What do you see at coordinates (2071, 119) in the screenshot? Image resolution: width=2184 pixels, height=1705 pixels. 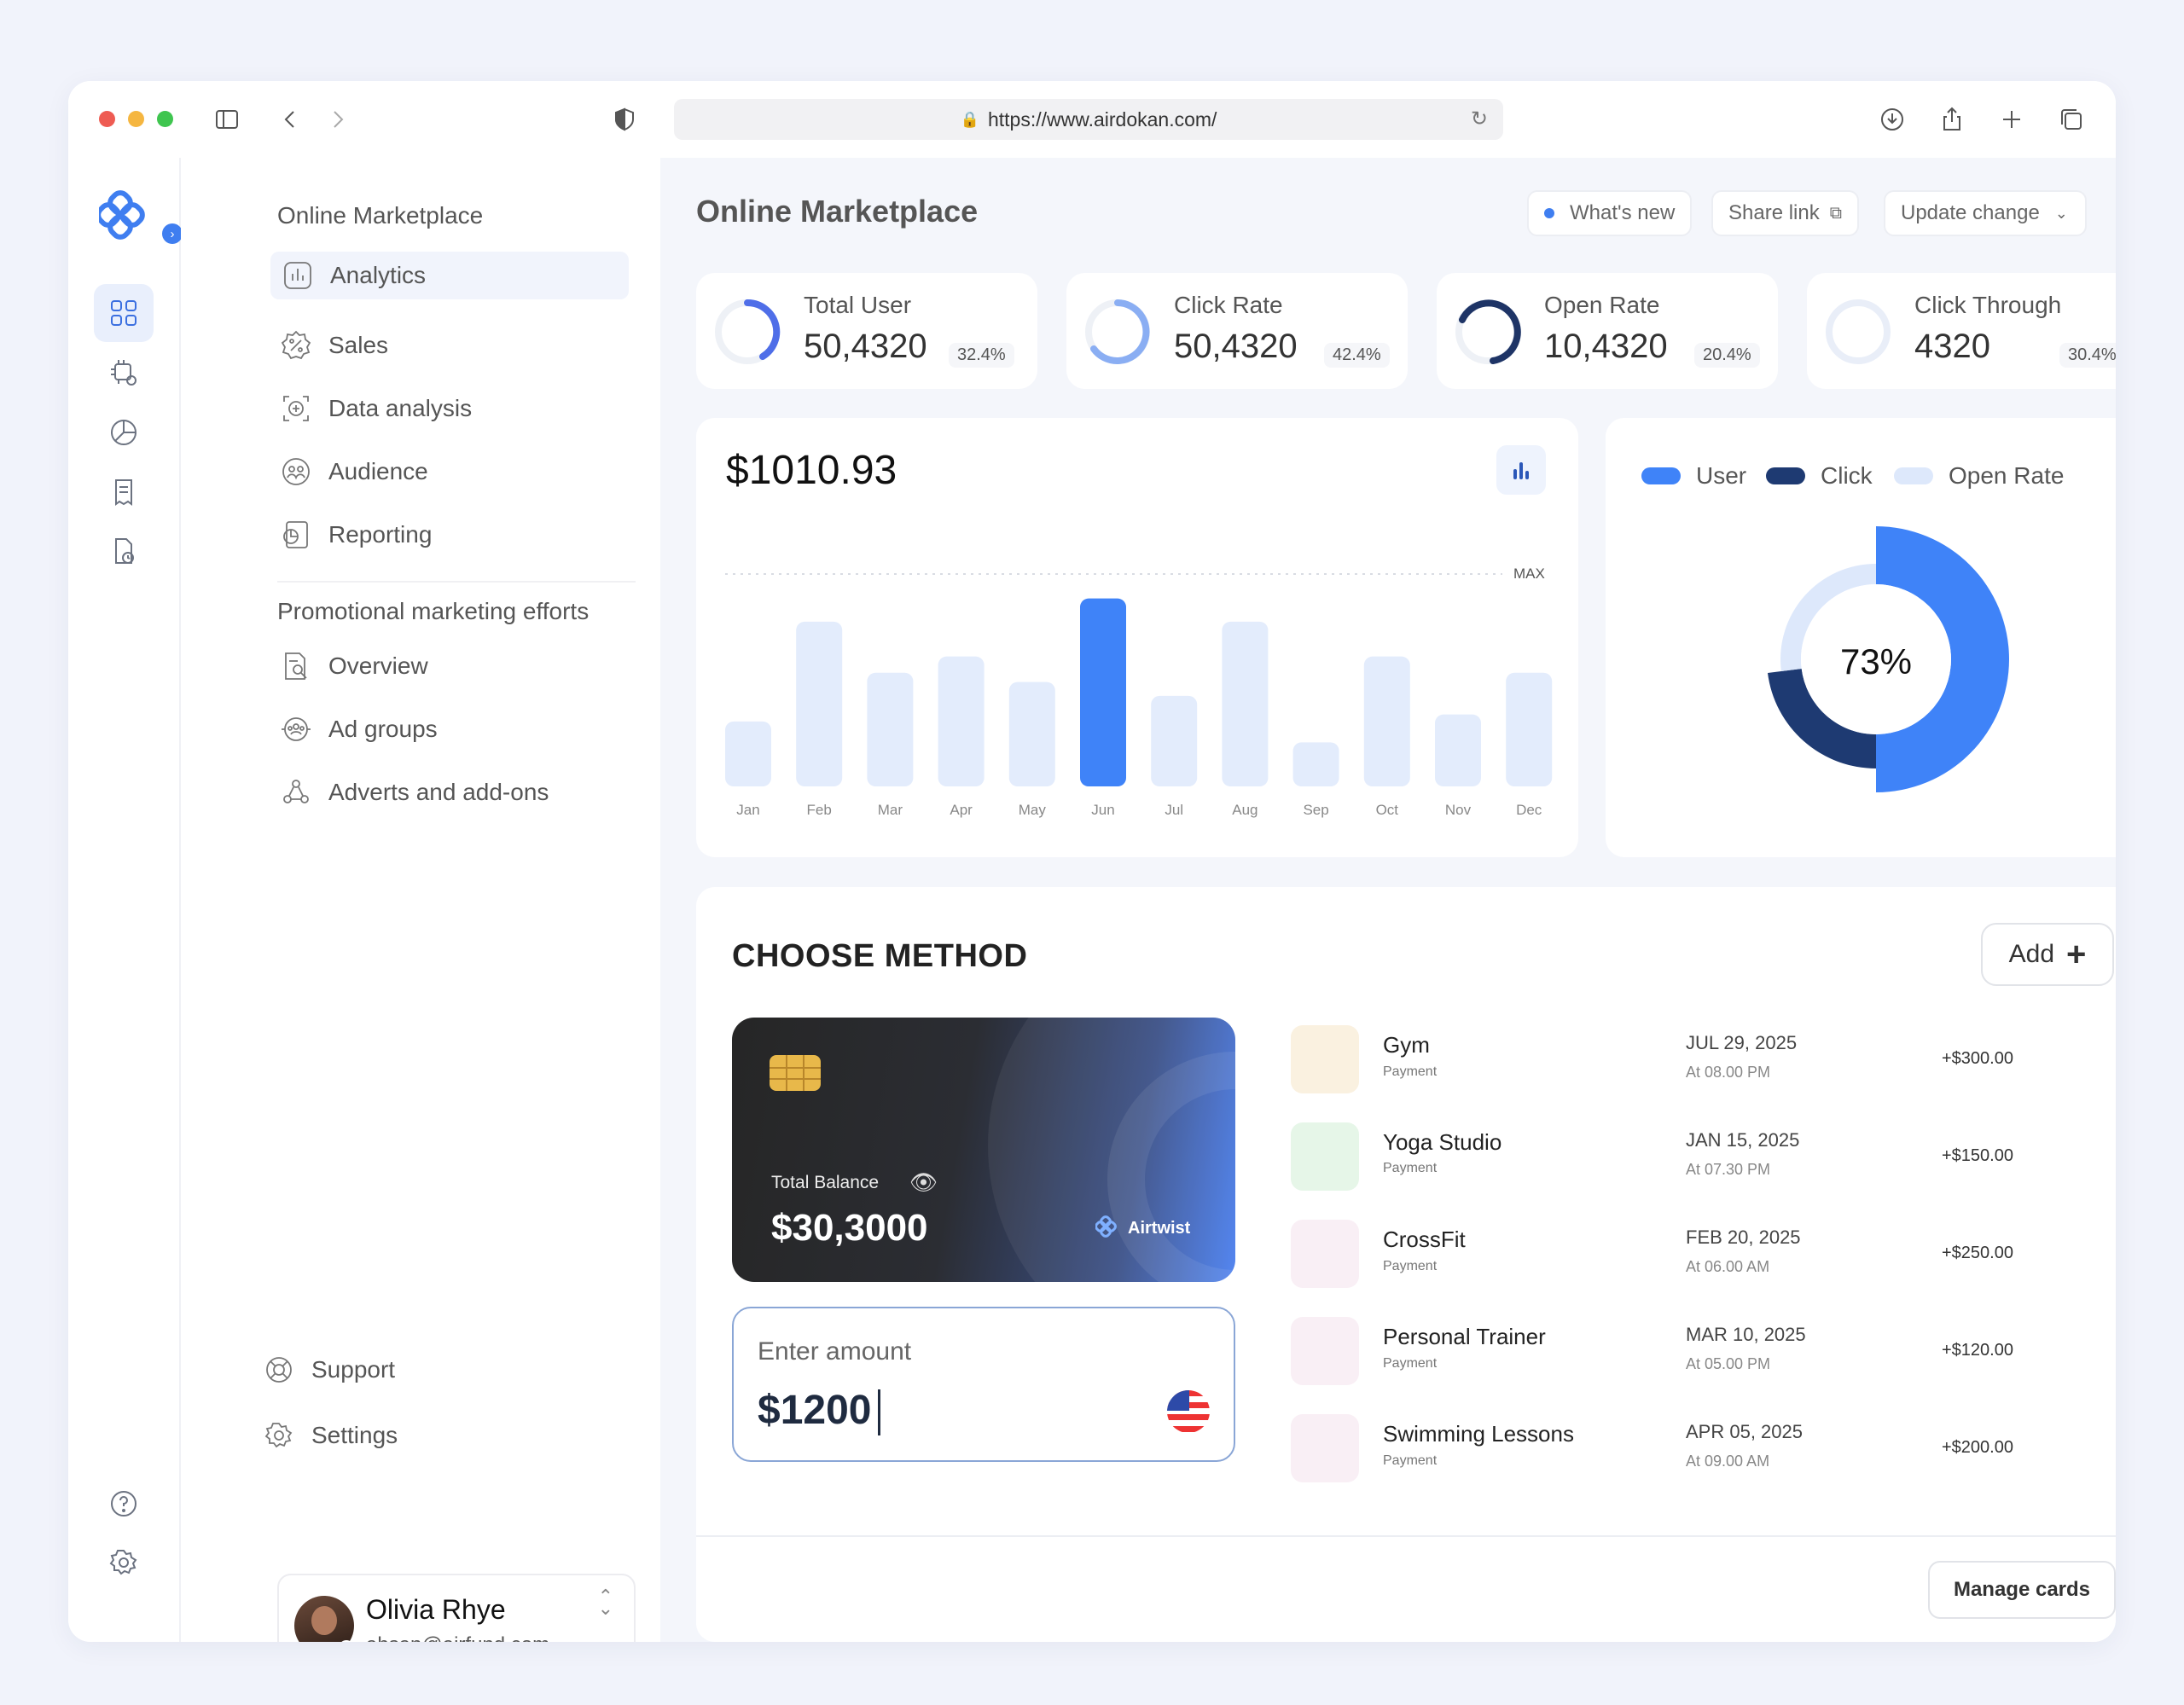 I see `tabs-overview-icon` at bounding box center [2071, 119].